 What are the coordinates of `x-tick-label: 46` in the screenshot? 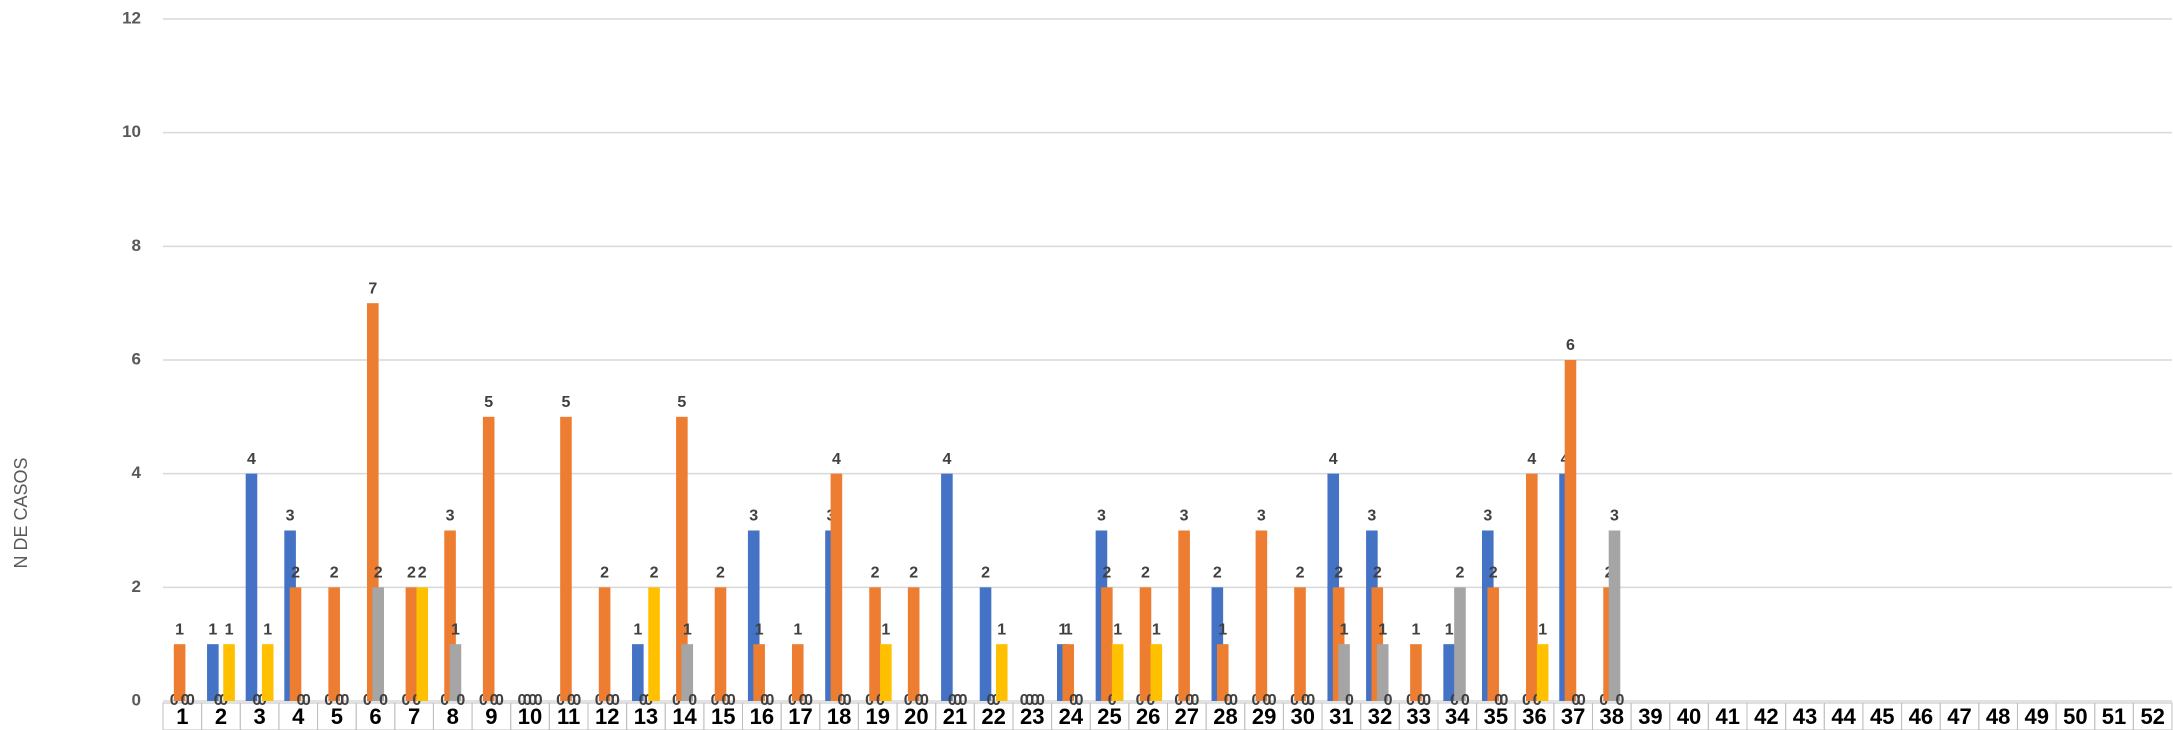 It's located at (1921, 716).